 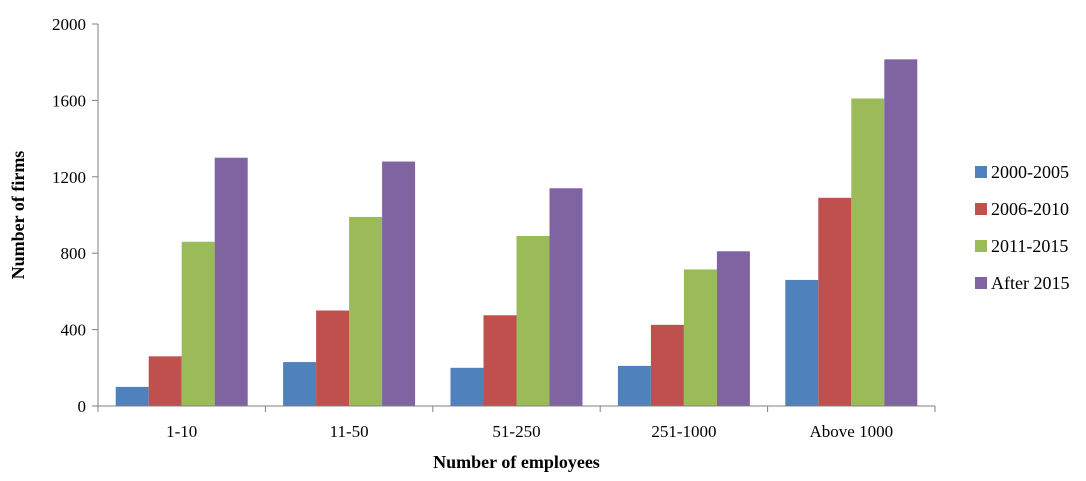 What do you see at coordinates (1030, 172) in the screenshot?
I see `legend-label: 2000-2005` at bounding box center [1030, 172].